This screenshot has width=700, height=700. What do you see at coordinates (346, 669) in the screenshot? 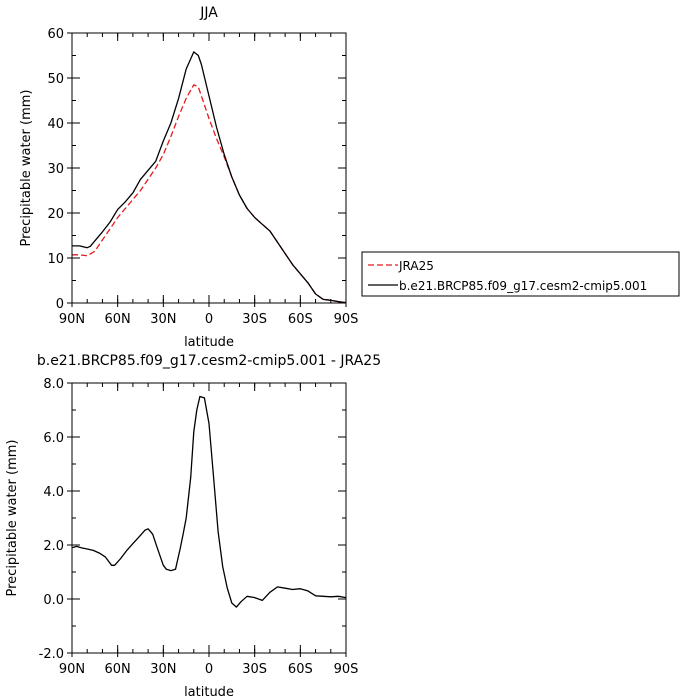
I see `bottom-x-tick-label: 90S` at bounding box center [346, 669].